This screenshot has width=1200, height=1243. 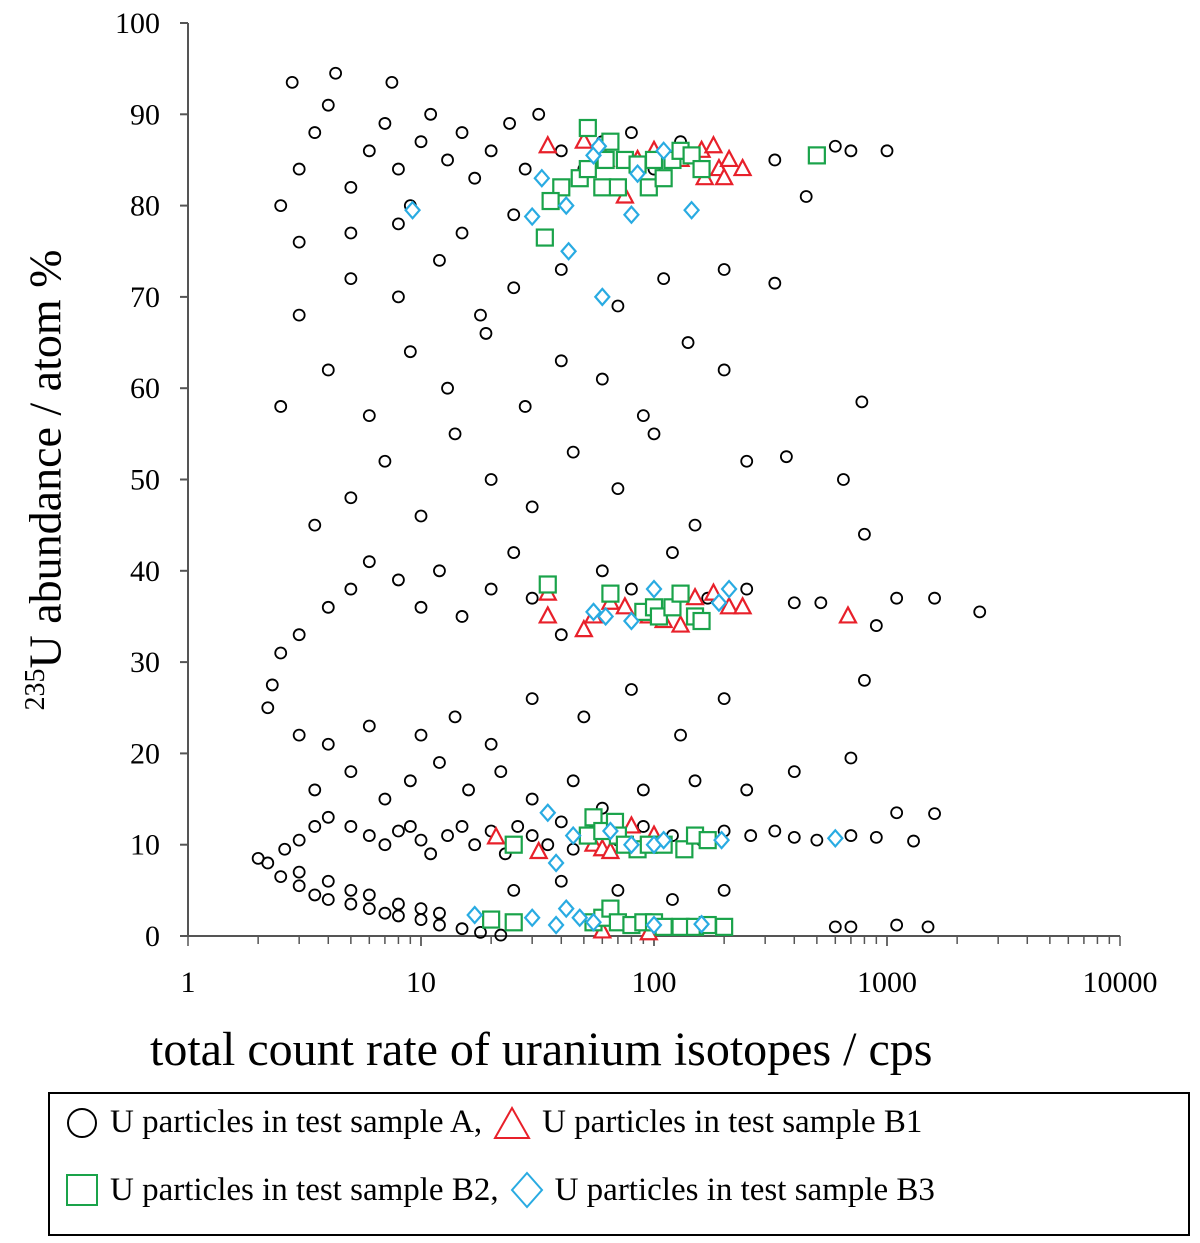 What do you see at coordinates (145, 571) in the screenshot?
I see `y-tick-label: 40` at bounding box center [145, 571].